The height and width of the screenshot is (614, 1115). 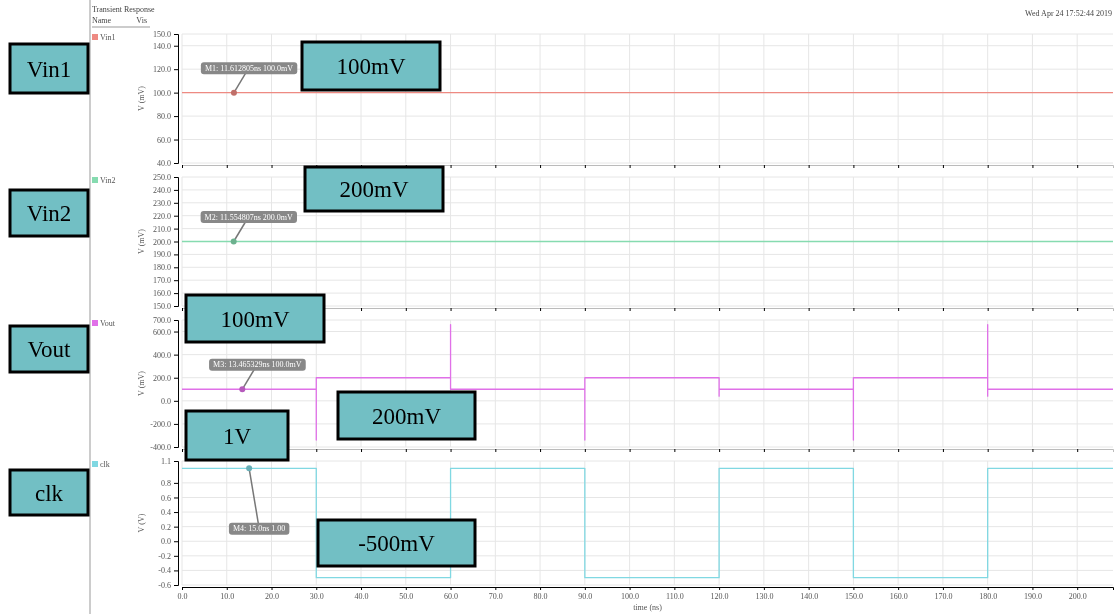 I want to click on x-tick-label: 0.0, so click(x=182, y=596).